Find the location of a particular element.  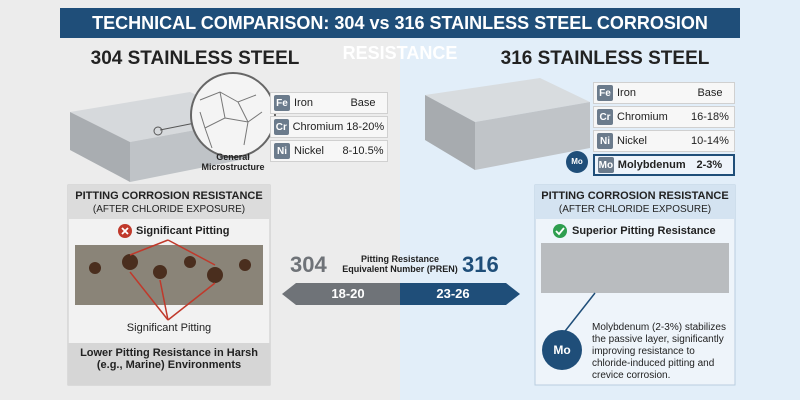

steel-front is located at coordinates (532, 136).